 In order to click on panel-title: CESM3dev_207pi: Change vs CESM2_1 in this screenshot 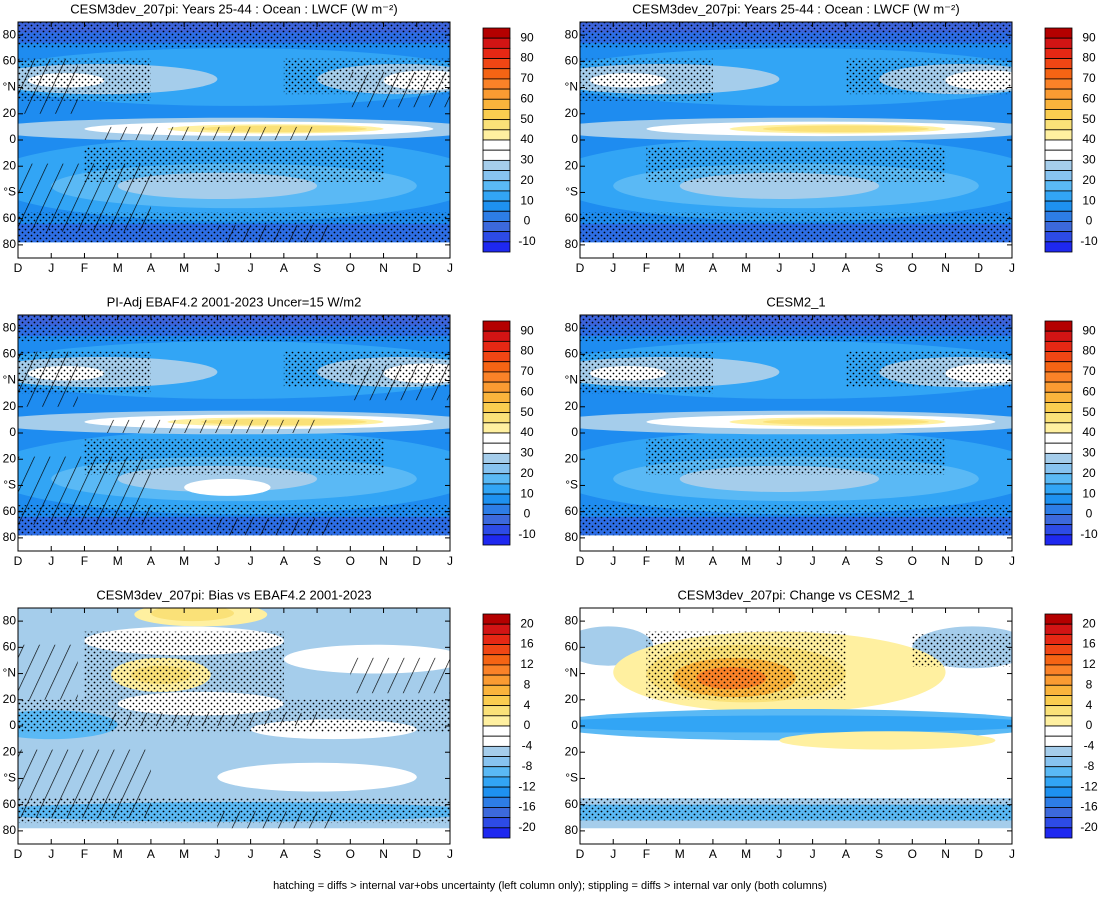, I will do `click(795, 594)`.